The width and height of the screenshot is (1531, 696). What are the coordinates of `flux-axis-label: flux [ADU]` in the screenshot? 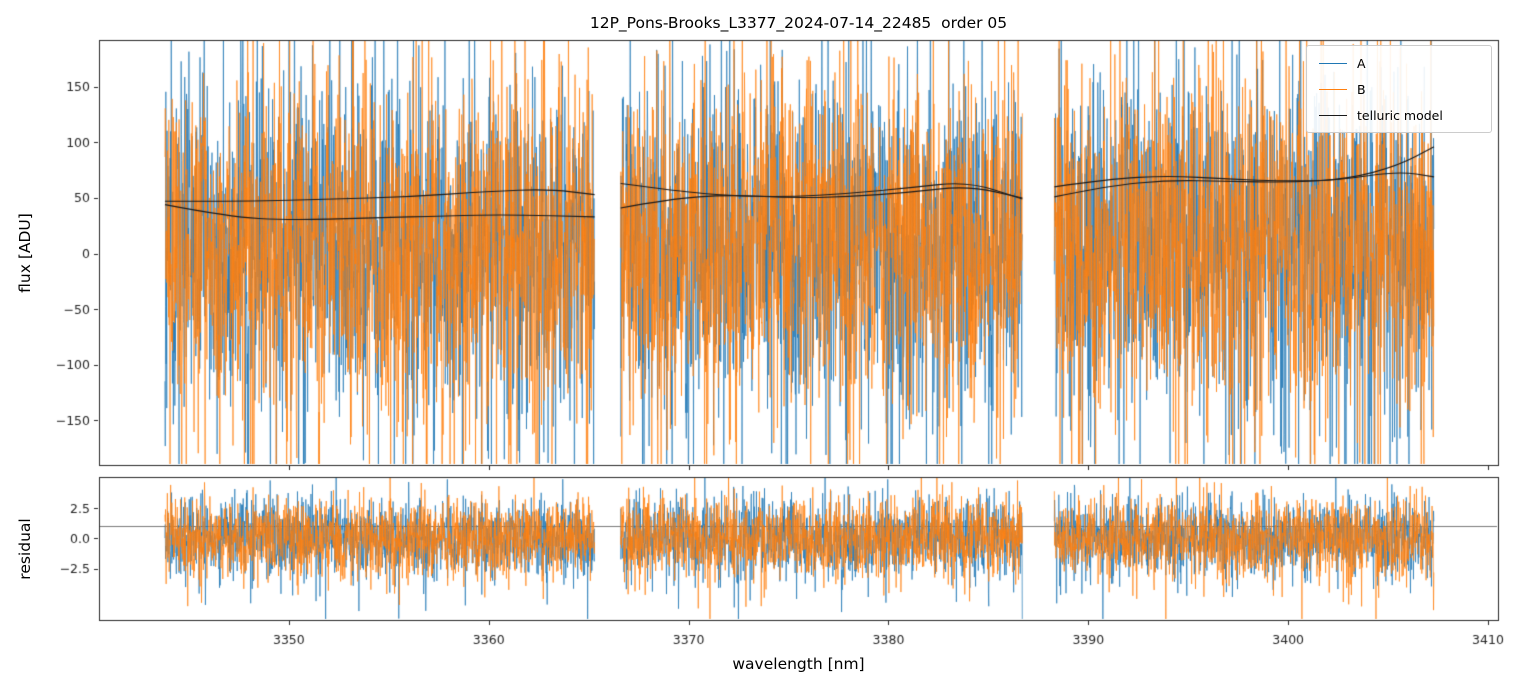 It's located at (25, 253).